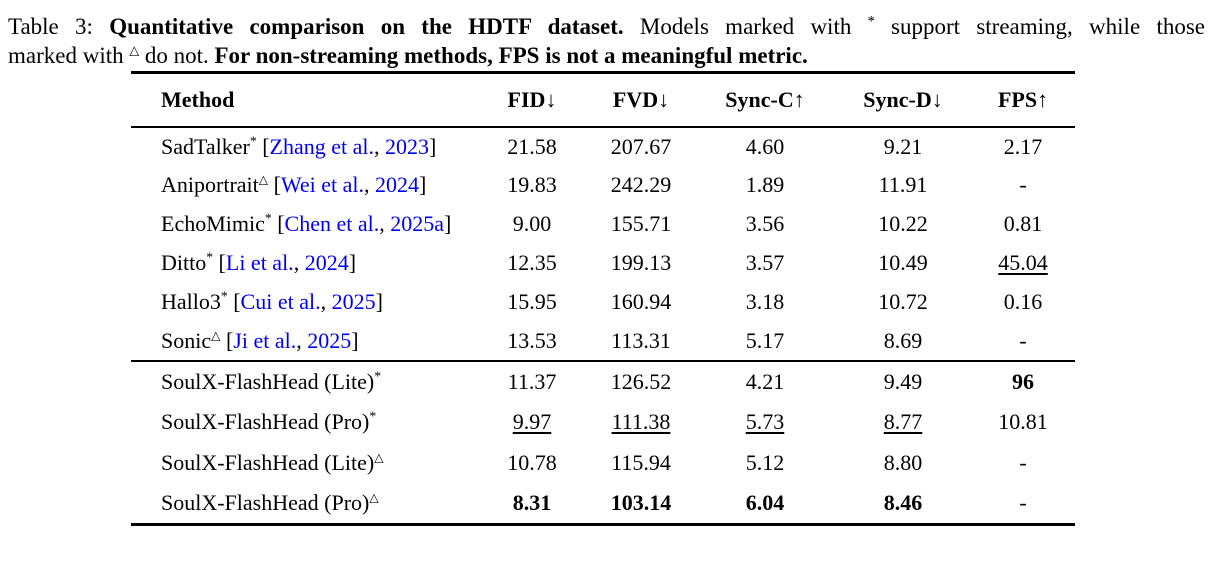 The image size is (1211, 564). I want to click on value-cell: 8.46, so click(903, 503).